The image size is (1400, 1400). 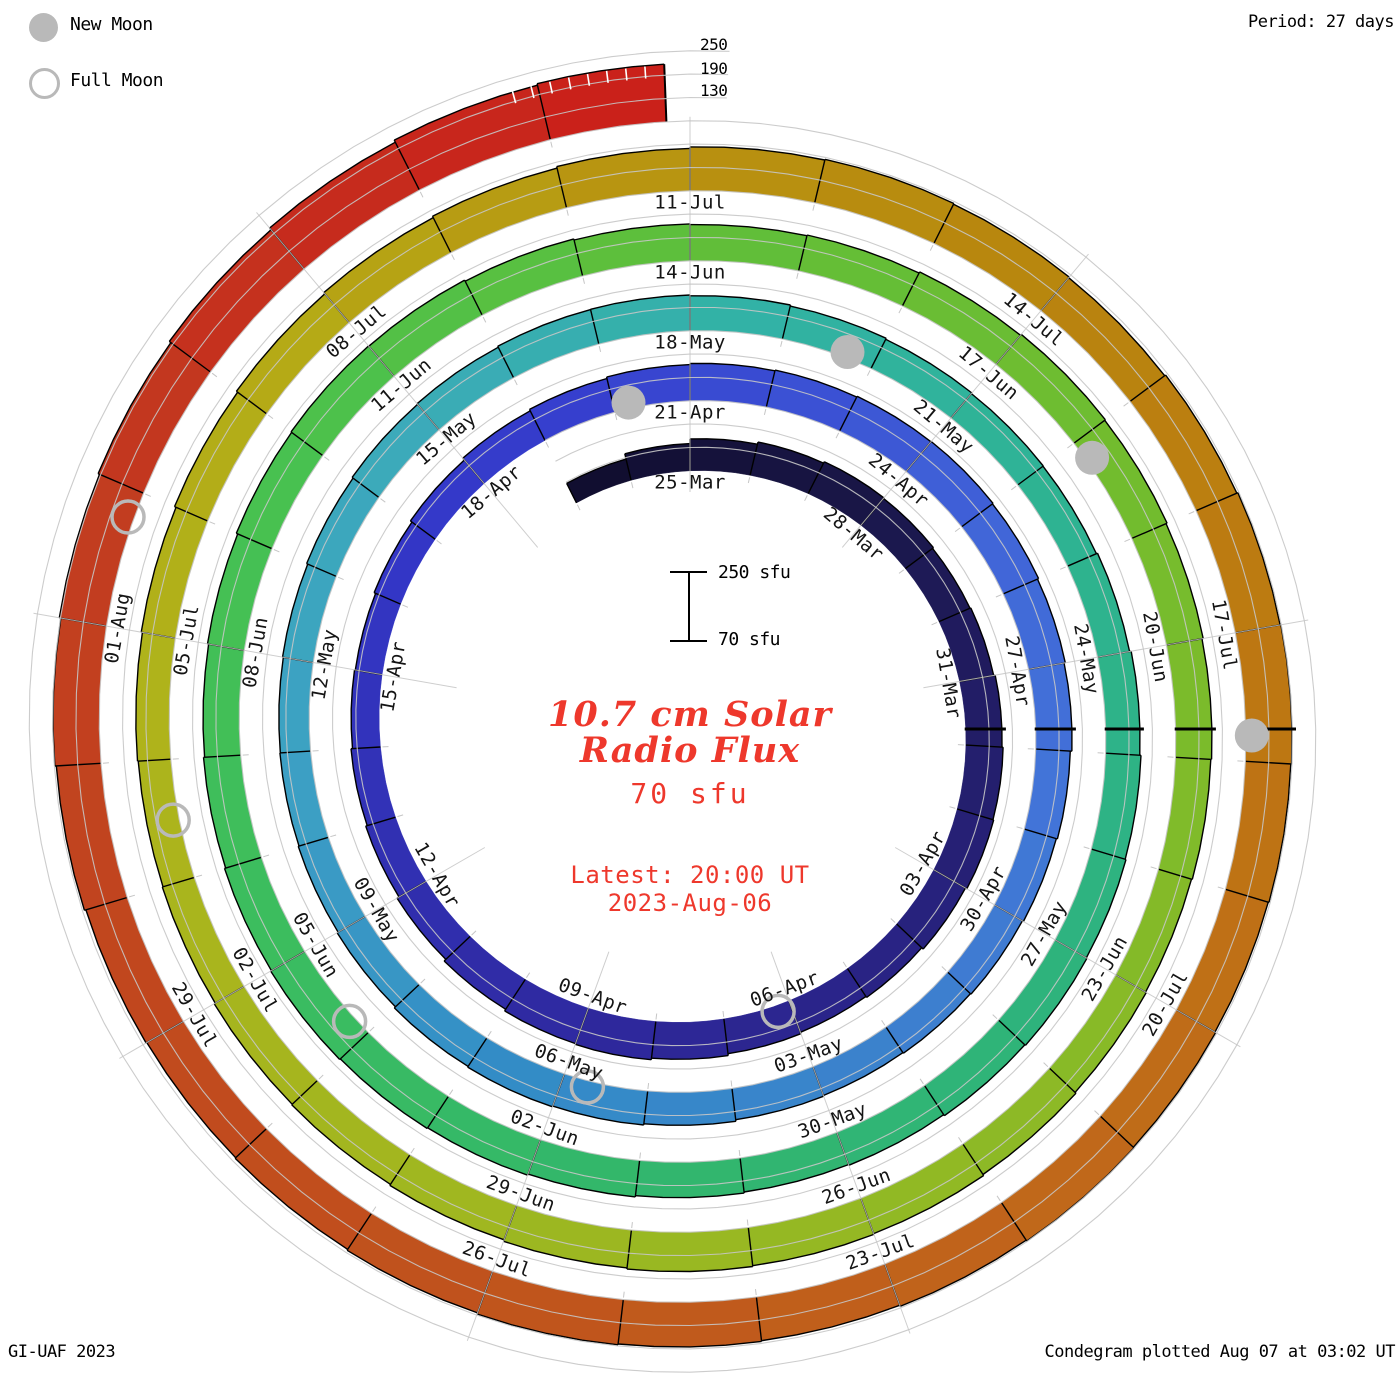 What do you see at coordinates (749, 639) in the screenshot?
I see `scale-bar-bottom-label: 70 sfu` at bounding box center [749, 639].